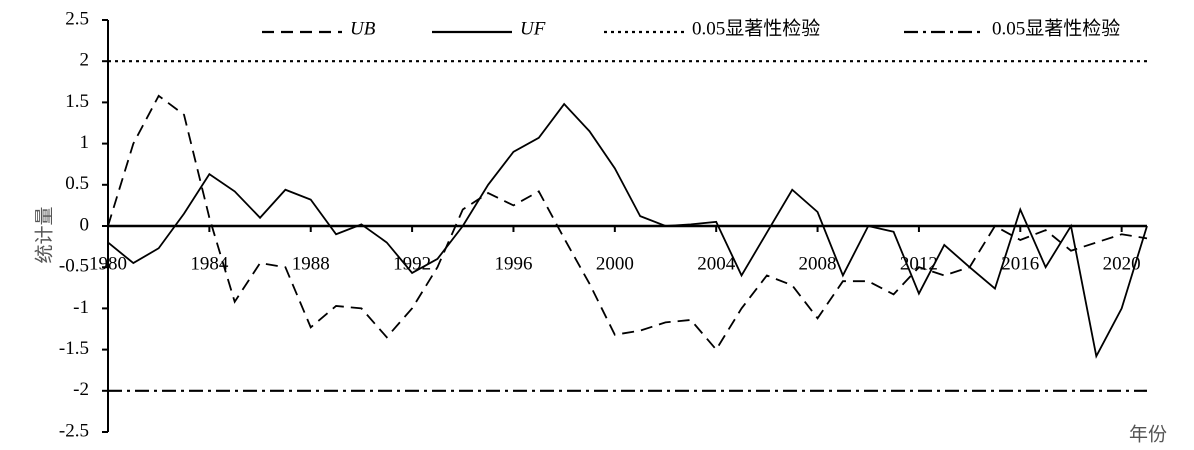 The height and width of the screenshot is (450, 1194). What do you see at coordinates (1148, 434) in the screenshot?
I see `x-axis-label: 年份` at bounding box center [1148, 434].